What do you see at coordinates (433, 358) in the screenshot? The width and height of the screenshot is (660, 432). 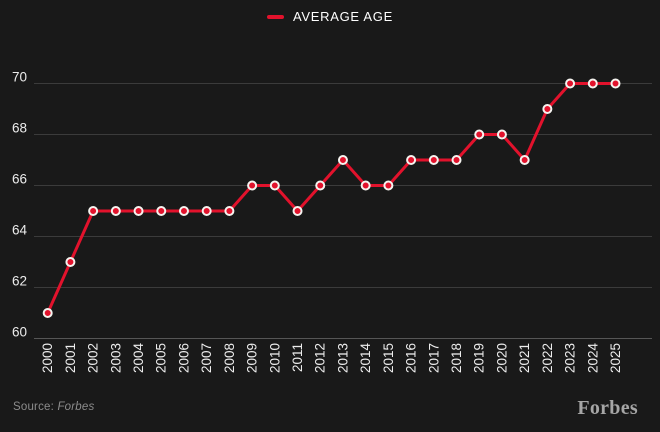 I see `x-tick-label: 2017` at bounding box center [433, 358].